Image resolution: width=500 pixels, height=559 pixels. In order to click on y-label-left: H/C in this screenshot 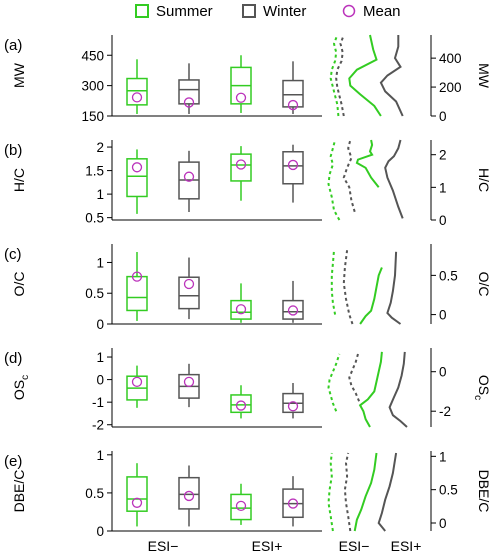, I will do `click(19, 180)`.